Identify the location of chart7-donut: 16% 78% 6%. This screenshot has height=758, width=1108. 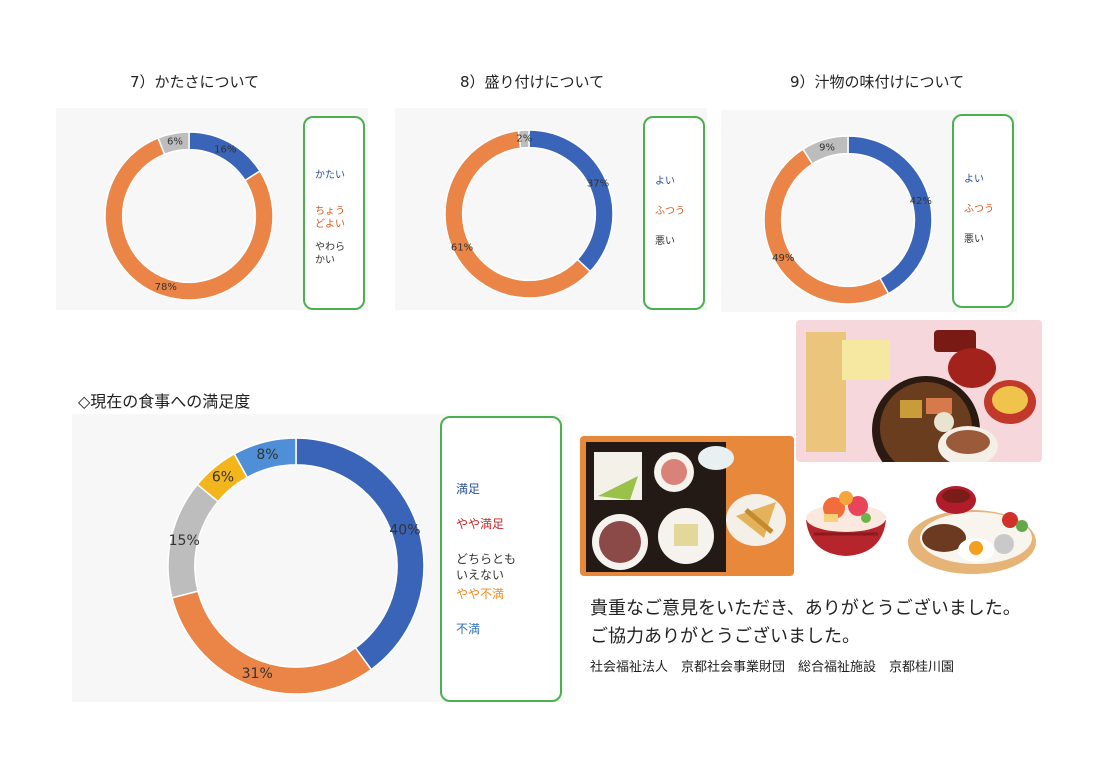
(189, 216).